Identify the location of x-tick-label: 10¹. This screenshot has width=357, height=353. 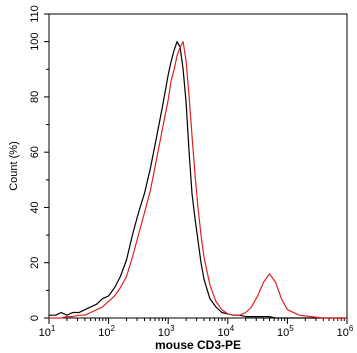
(47, 331).